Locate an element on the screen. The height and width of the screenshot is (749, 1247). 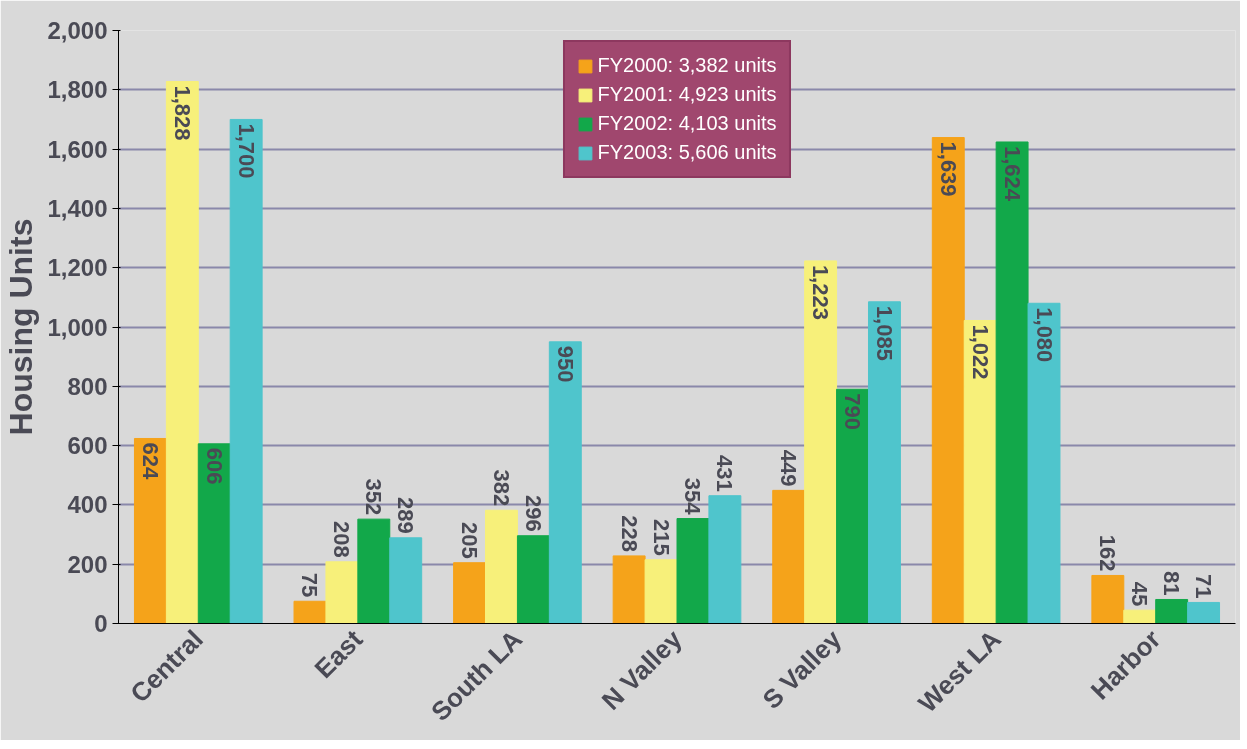
y-tick-label: 400 is located at coordinates (87, 505).